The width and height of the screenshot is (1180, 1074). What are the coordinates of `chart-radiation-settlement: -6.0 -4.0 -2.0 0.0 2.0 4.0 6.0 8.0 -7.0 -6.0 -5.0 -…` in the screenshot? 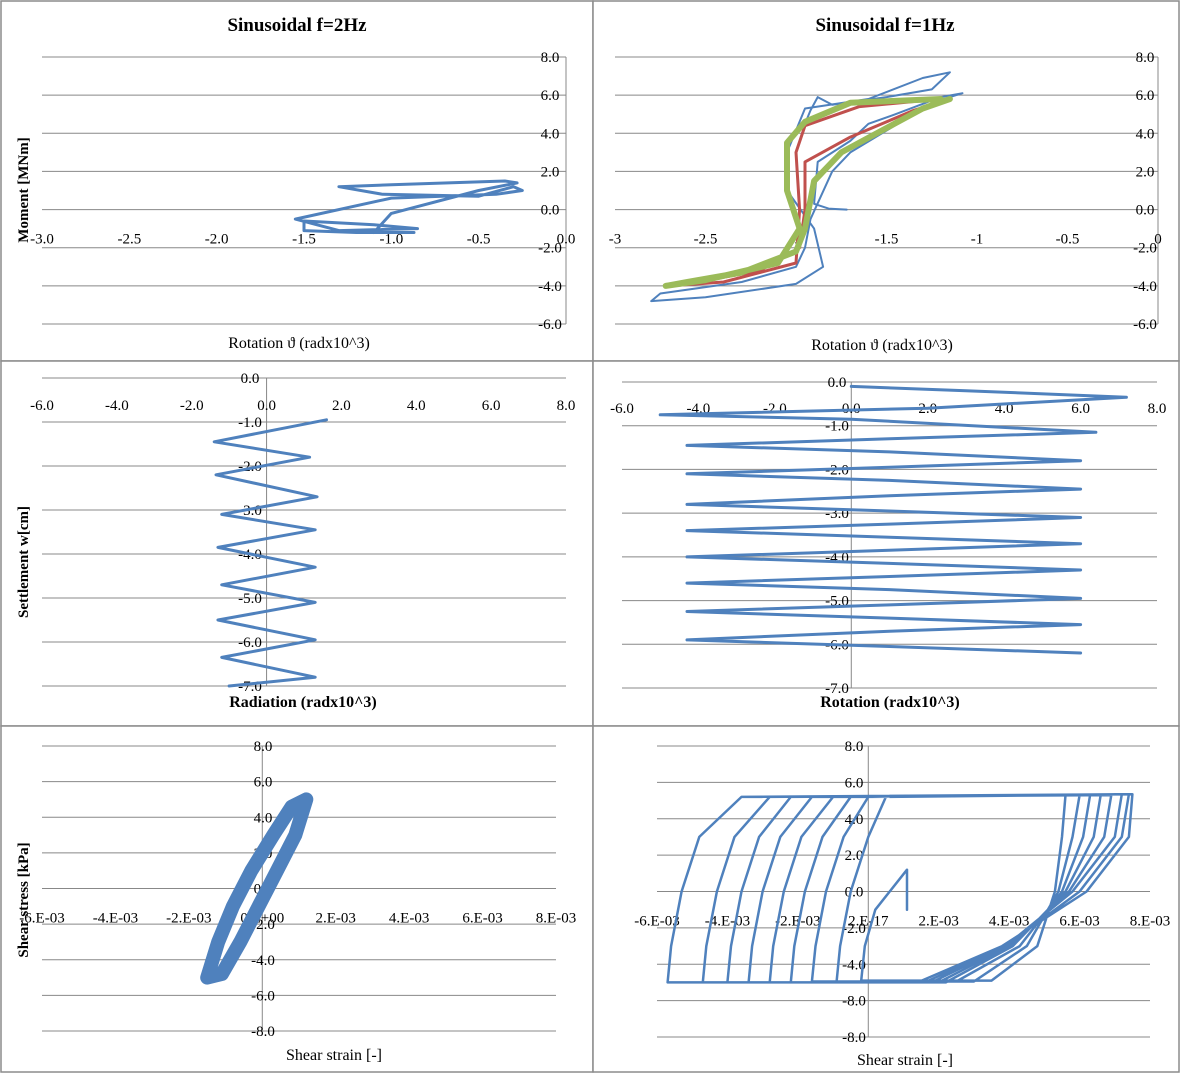 It's located at (302, 533).